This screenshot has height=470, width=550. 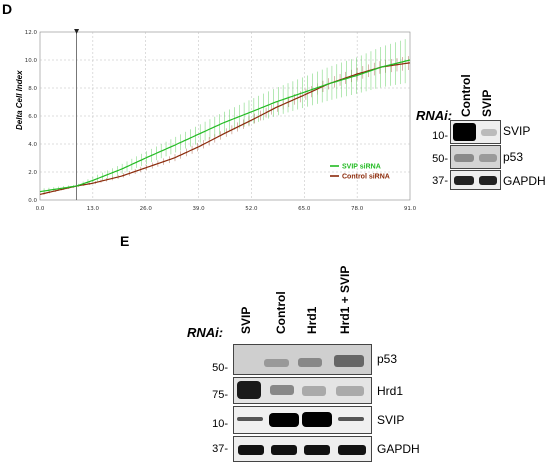 What do you see at coordinates (440, 159) in the screenshot?
I see `panel-d-marker-50: 50-` at bounding box center [440, 159].